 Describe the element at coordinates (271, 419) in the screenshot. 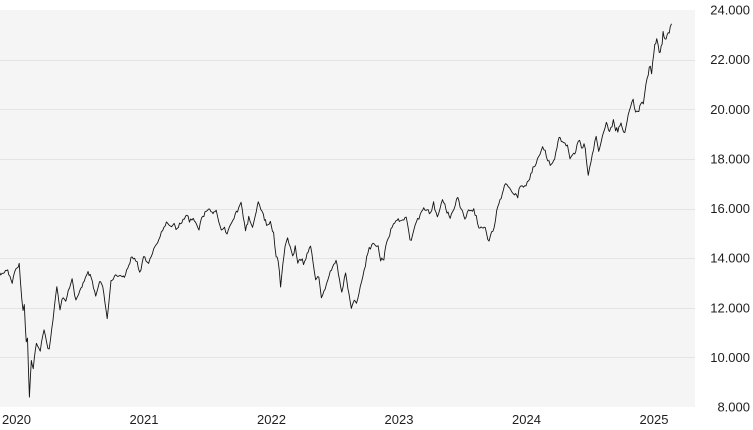

I see `x-axis-label: 2022` at that location.